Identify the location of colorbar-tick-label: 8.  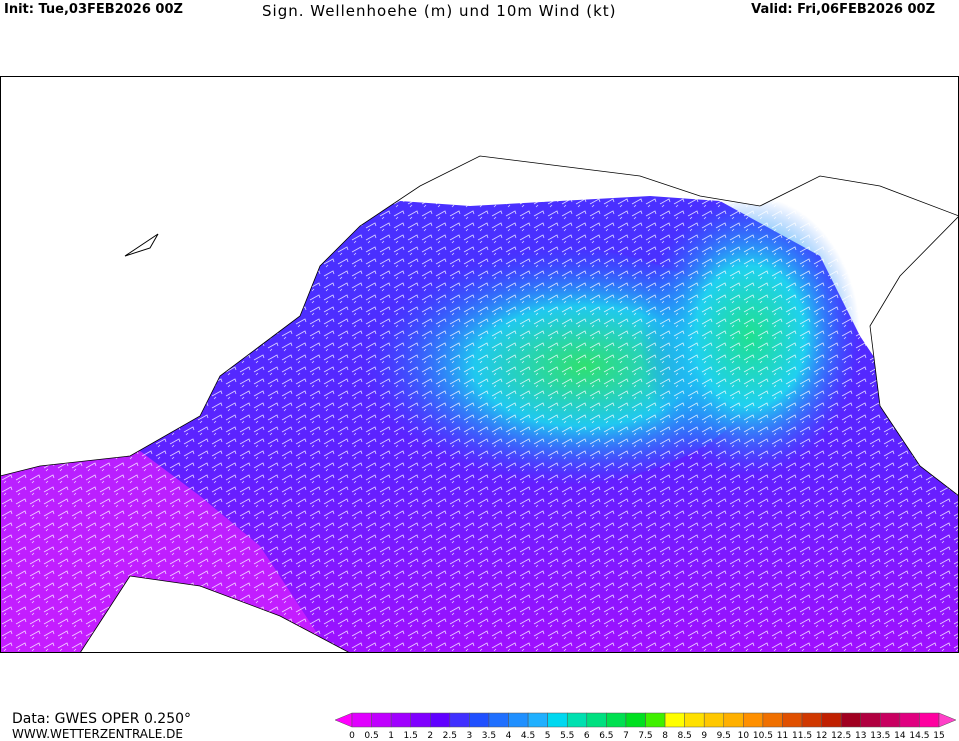
(665, 736).